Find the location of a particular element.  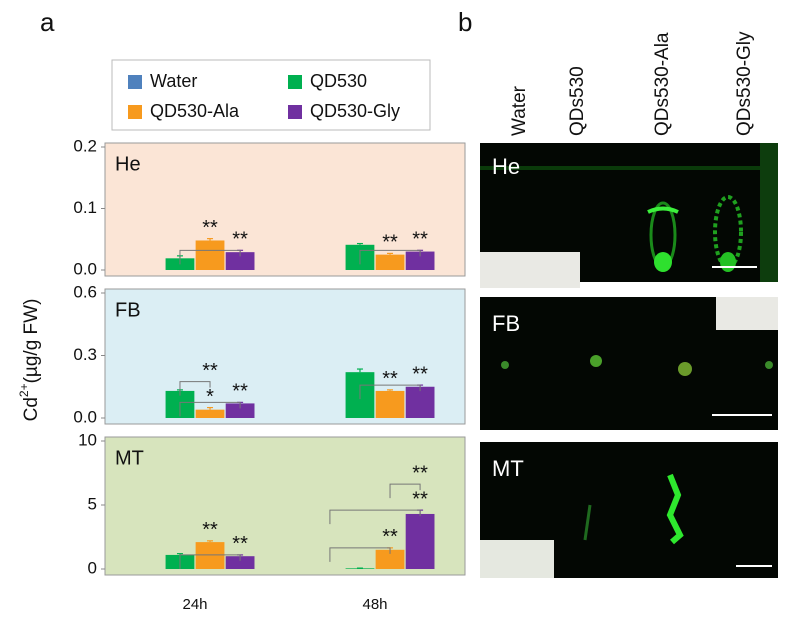

y-tick-label: 10 is located at coordinates (87, 439).